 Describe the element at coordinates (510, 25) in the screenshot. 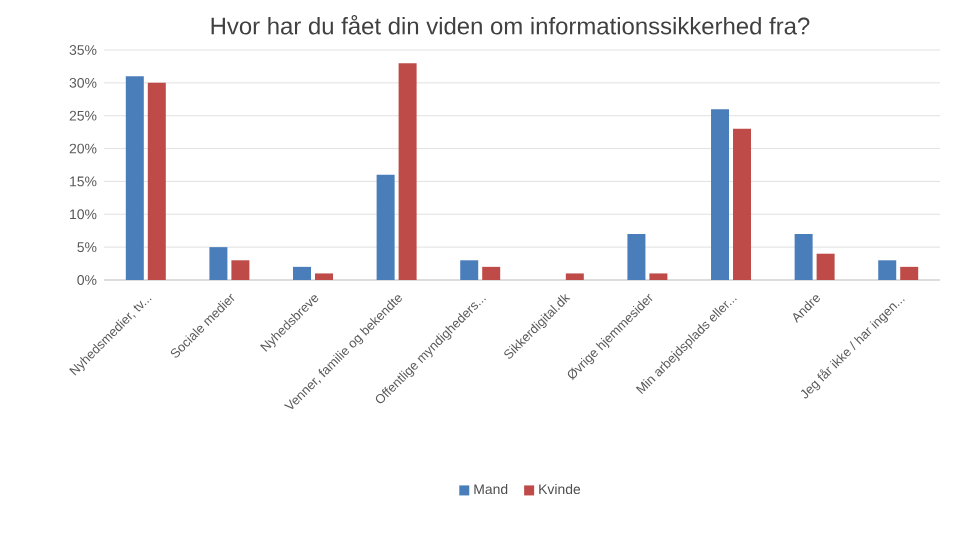

I see `chart-title: Hvor har du fået din viden om informationssikkerhed fra?` at that location.